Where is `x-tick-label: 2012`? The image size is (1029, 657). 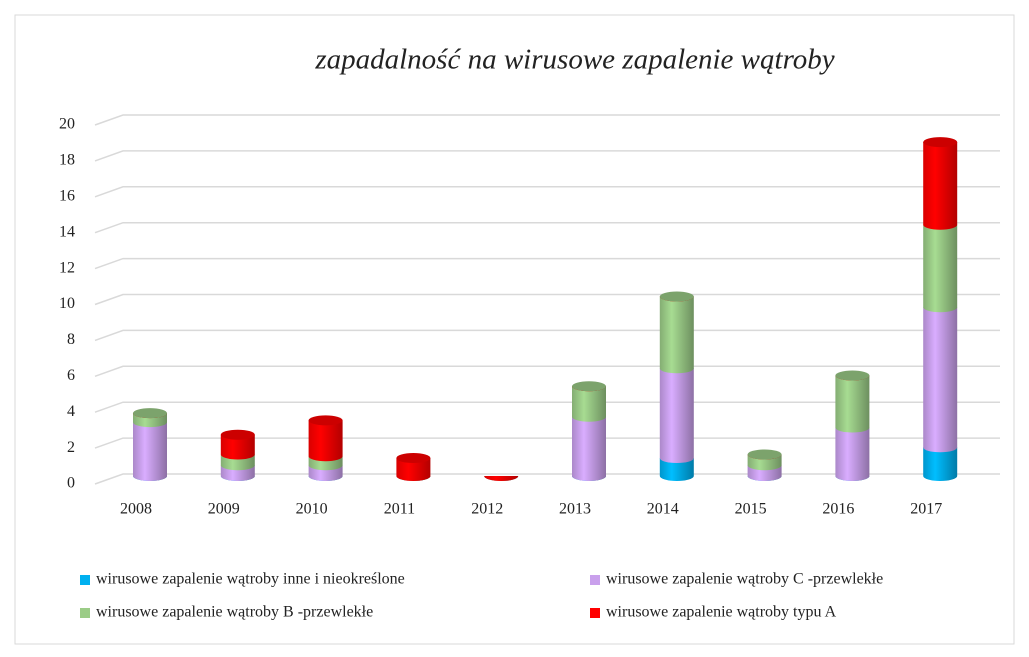 x-tick-label: 2012 is located at coordinates (487, 509).